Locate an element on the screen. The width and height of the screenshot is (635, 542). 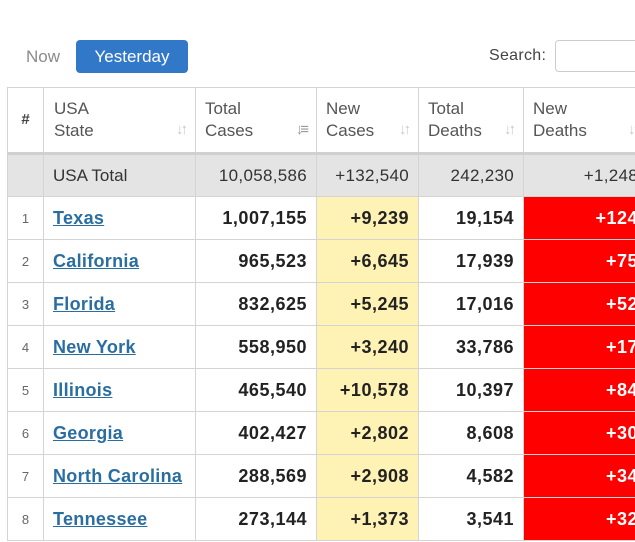
state-link: Illinois is located at coordinates (83, 389).